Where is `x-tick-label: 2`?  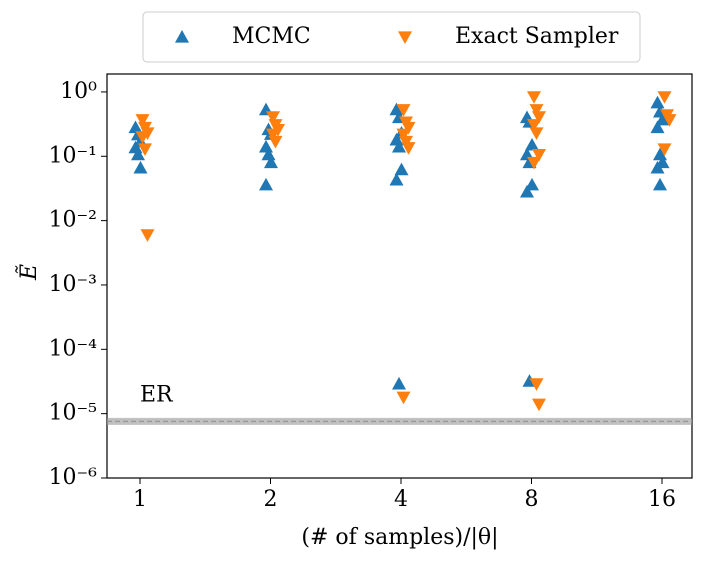 x-tick-label: 2 is located at coordinates (271, 499).